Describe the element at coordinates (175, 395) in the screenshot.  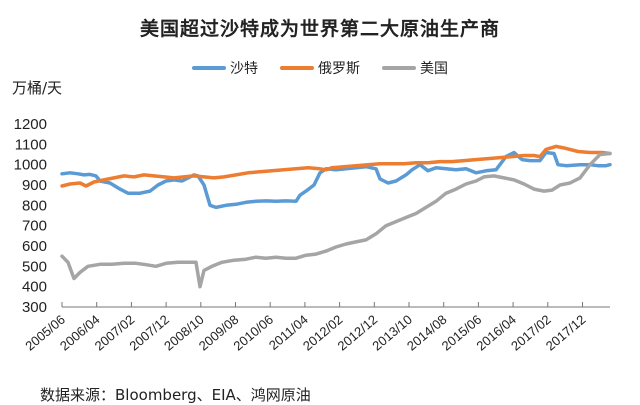
I see `data-source-note: 数据来源：Bloomberg、EIA、鸿网原油` at that location.